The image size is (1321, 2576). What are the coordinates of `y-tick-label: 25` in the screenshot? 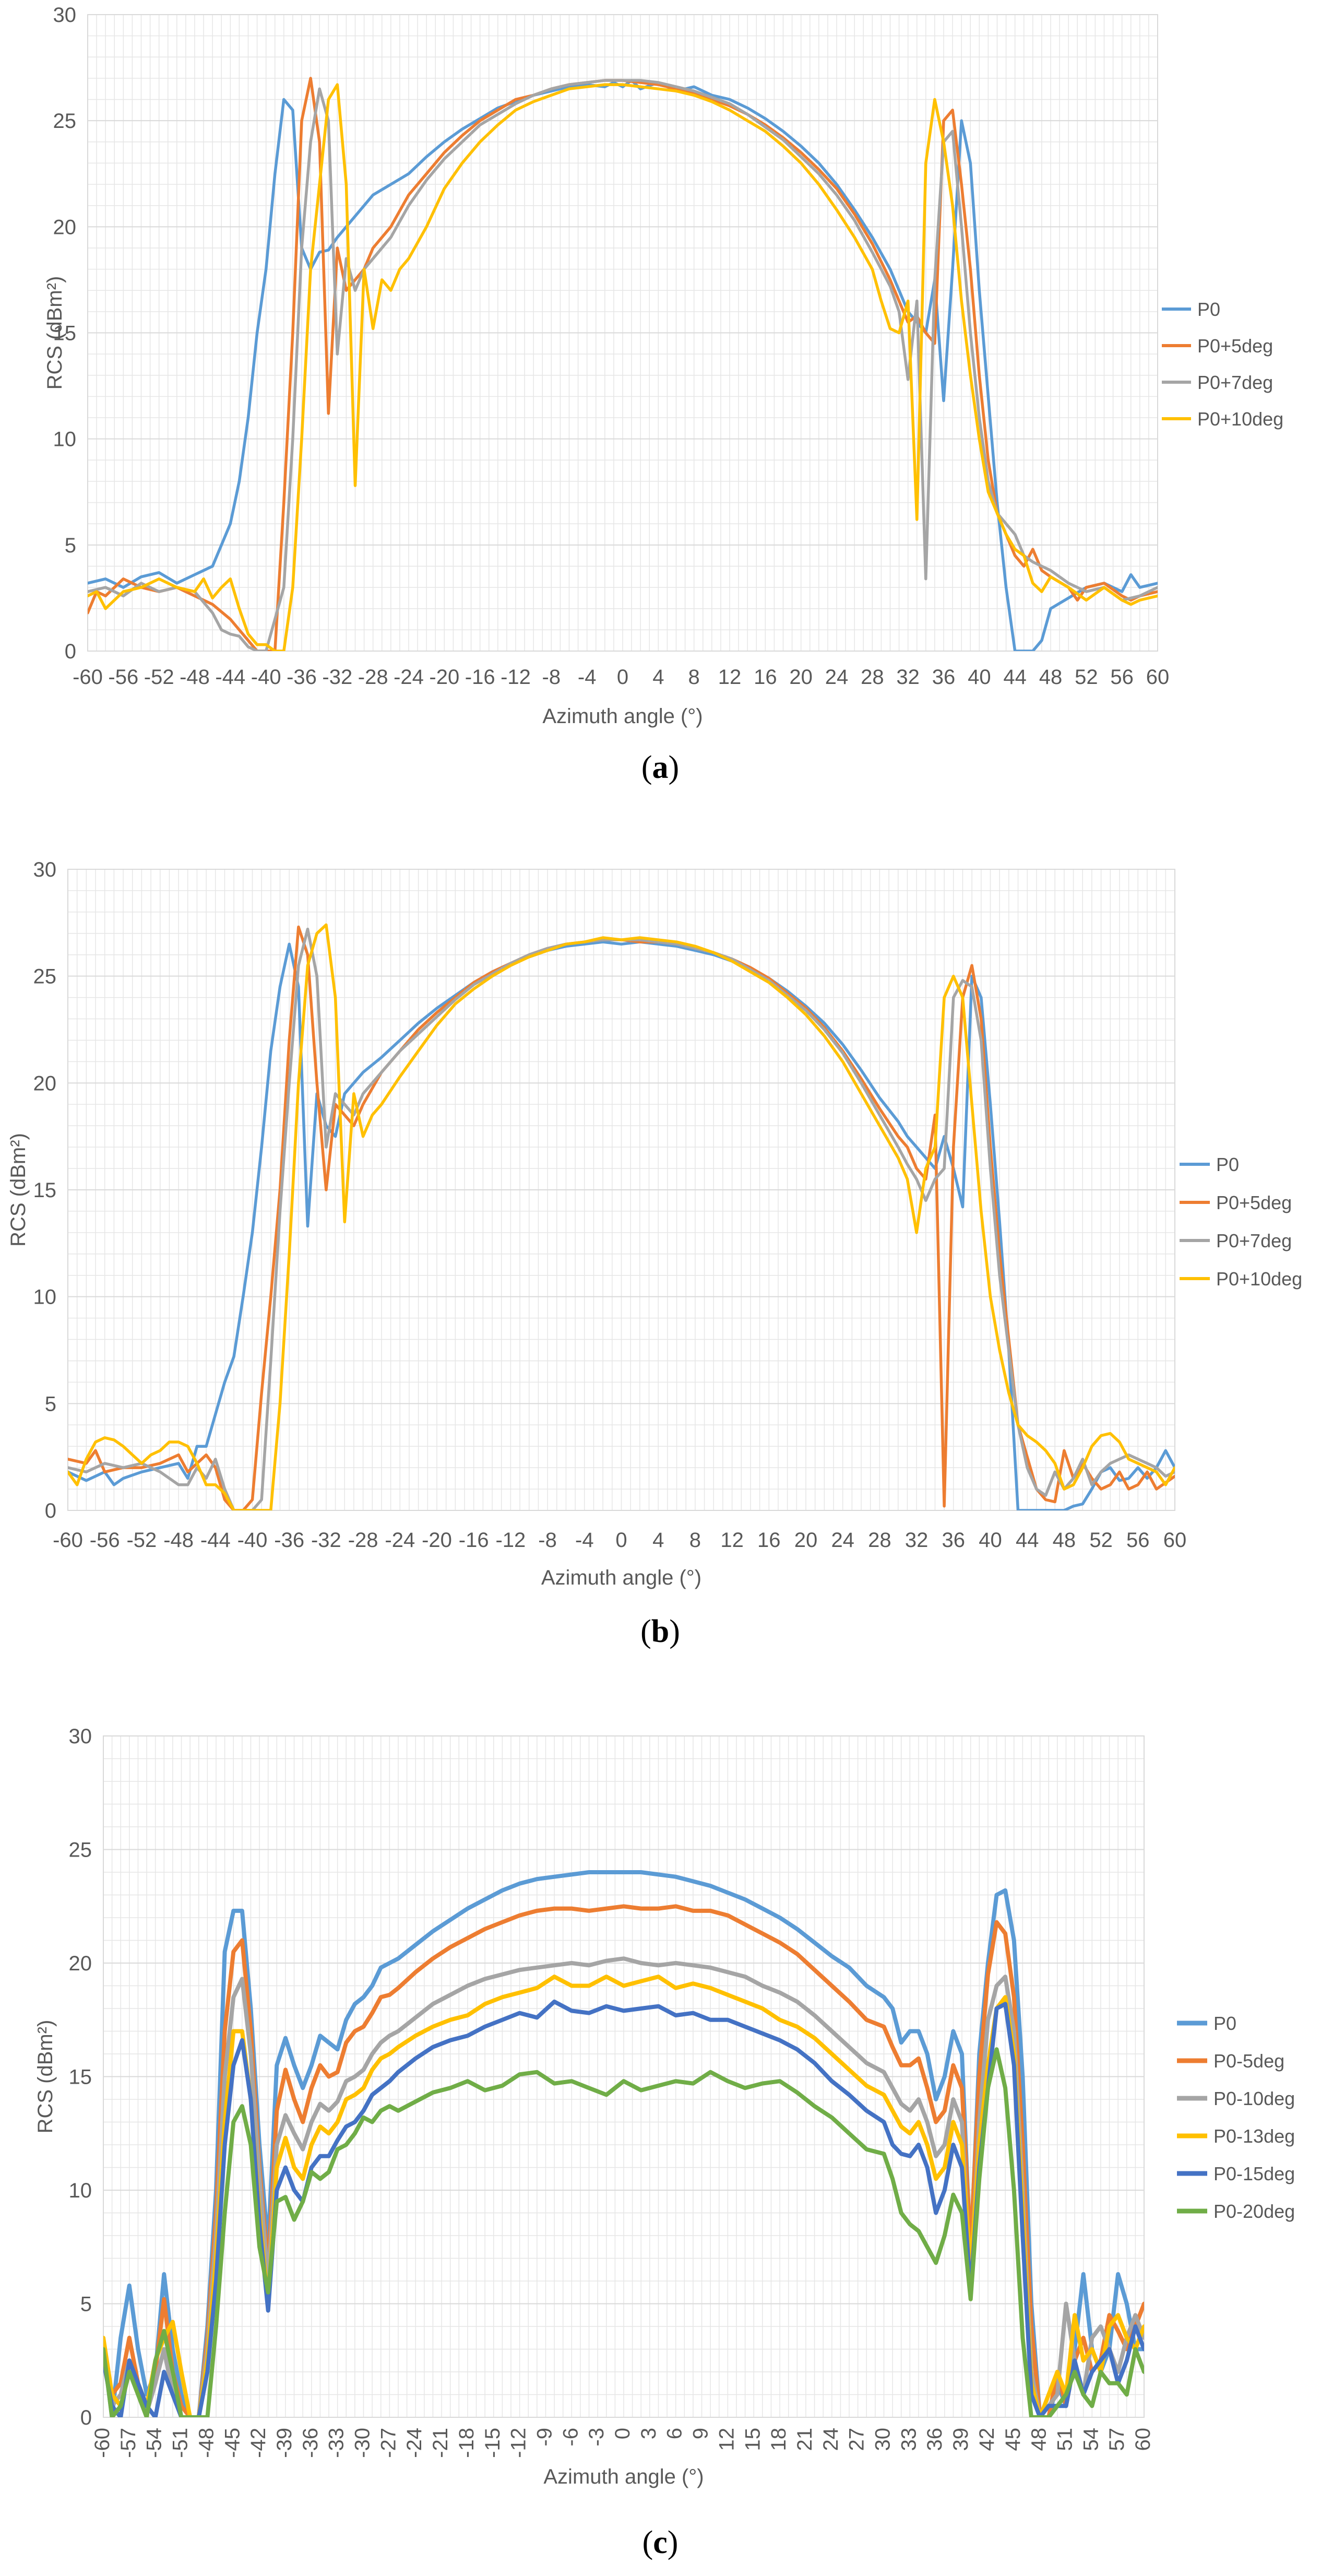 It's located at (65, 121).